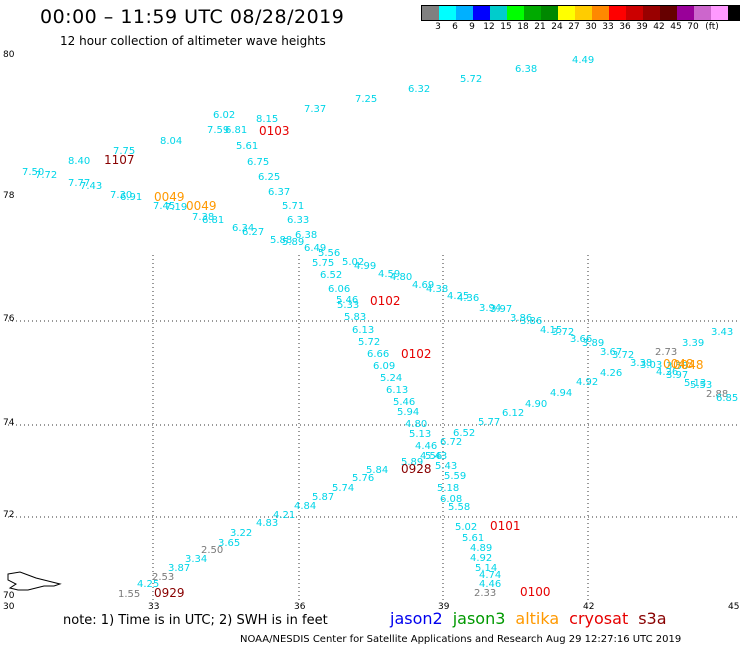 Image resolution: width=740 pixels, height=650 pixels. I want to click on latitude-label: 78, so click(9, 196).